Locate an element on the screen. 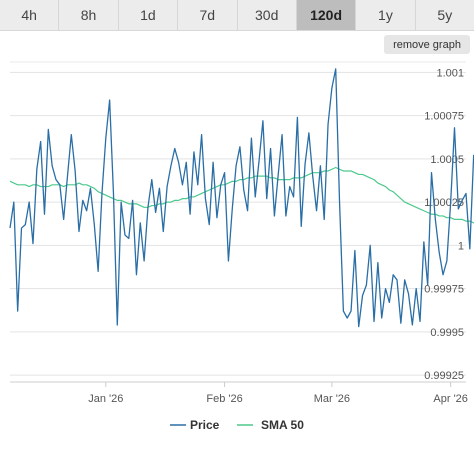 This screenshot has height=455, width=474. y-tick-label: 0.99975 is located at coordinates (444, 290).